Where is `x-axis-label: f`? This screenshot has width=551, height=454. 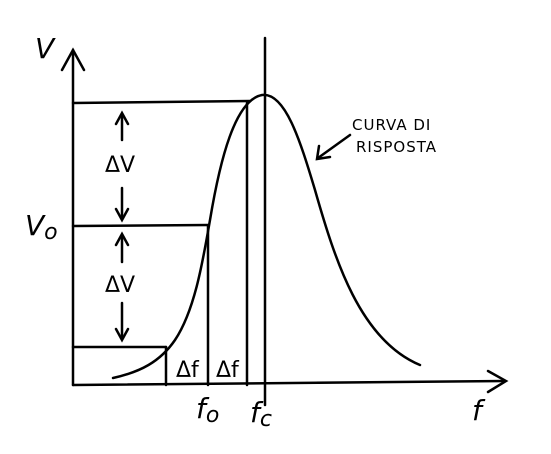
x-axis-label: f is located at coordinates (479, 410).